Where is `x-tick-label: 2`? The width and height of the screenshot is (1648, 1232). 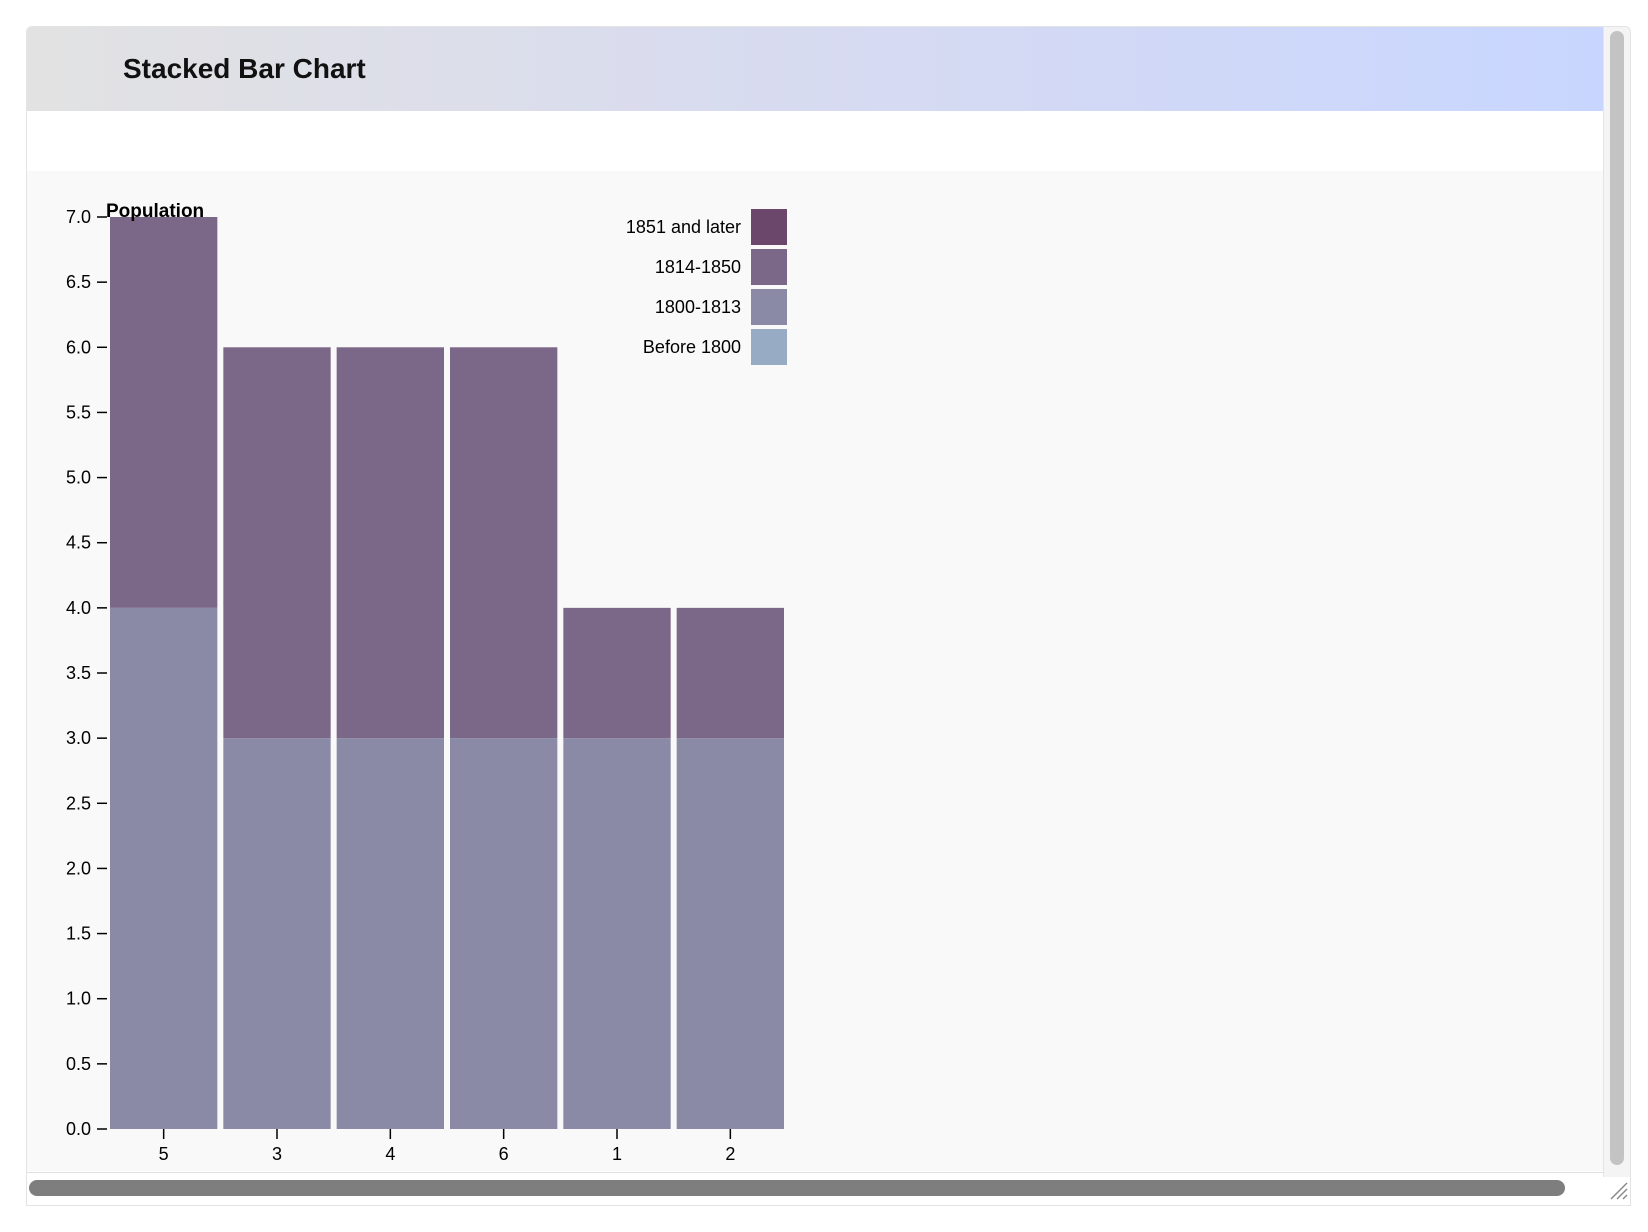
x-tick-label: 2 is located at coordinates (730, 1154).